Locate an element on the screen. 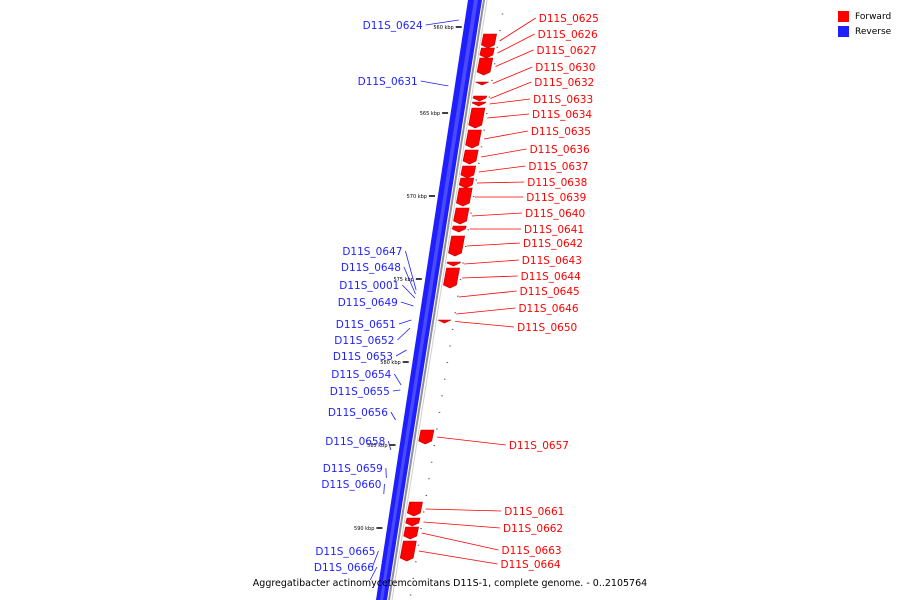  forward-gene-label: D11S_0664 is located at coordinates (531, 565).